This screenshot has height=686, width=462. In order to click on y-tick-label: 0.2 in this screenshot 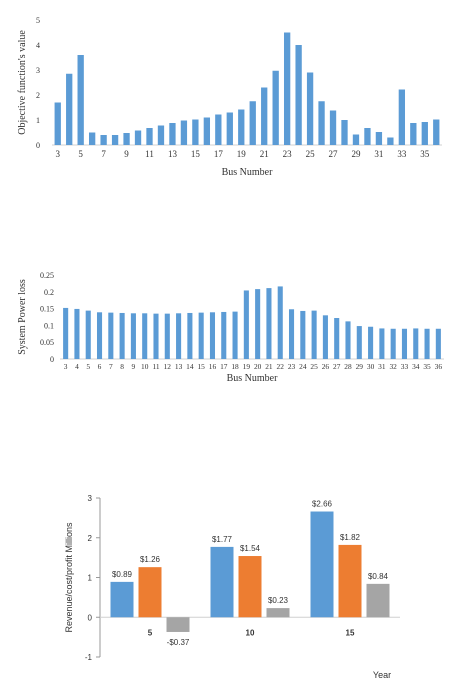, I will do `click(49, 292)`.